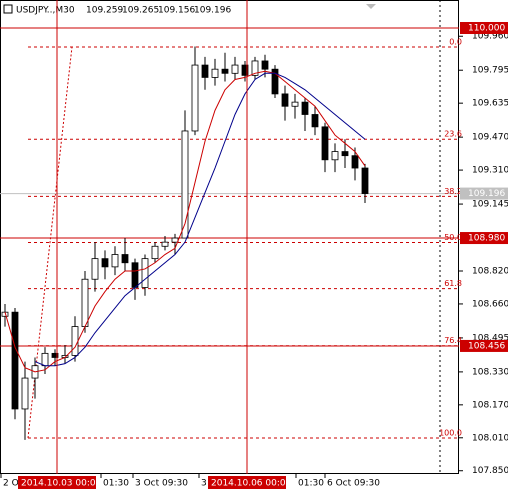 The height and width of the screenshot is (492, 508). I want to click on price-label: 108.980, so click(486, 239).